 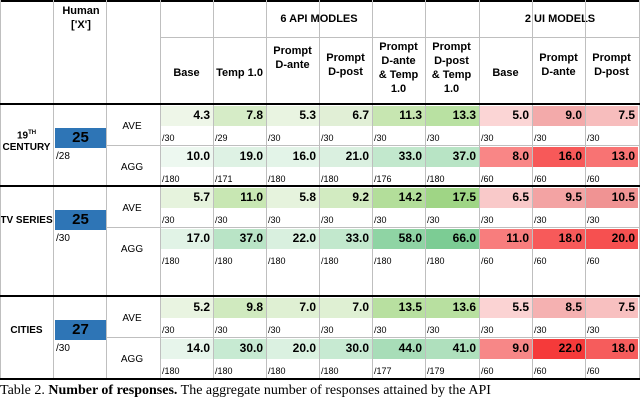 What do you see at coordinates (221, 138) in the screenshot?
I see `cell-denominator: /29` at bounding box center [221, 138].